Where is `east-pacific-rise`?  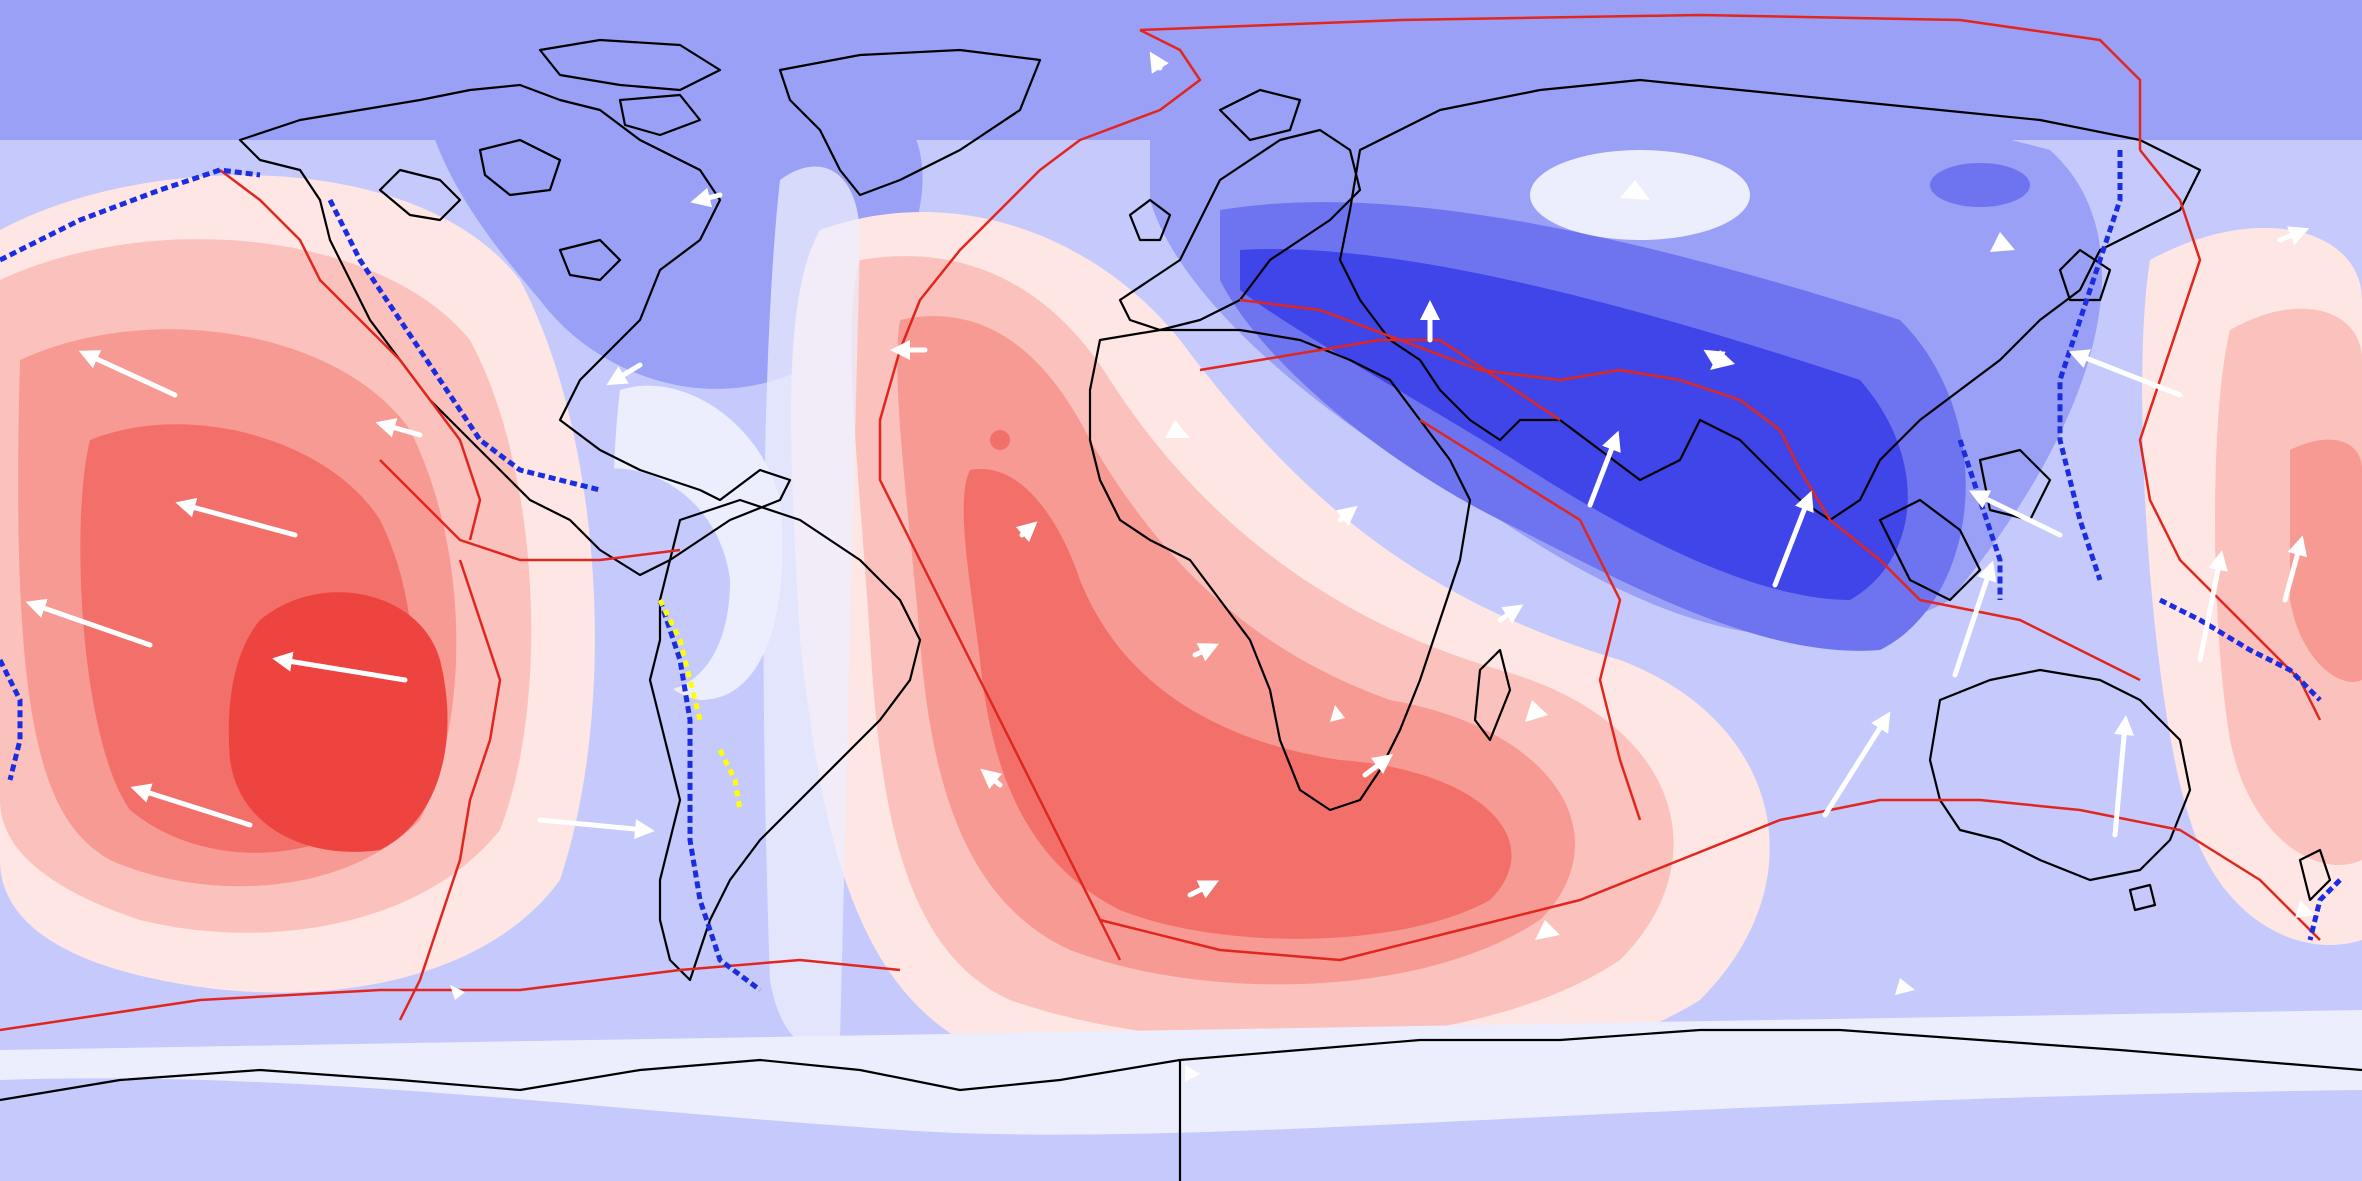 east-pacific-rise is located at coordinates (450, 790).